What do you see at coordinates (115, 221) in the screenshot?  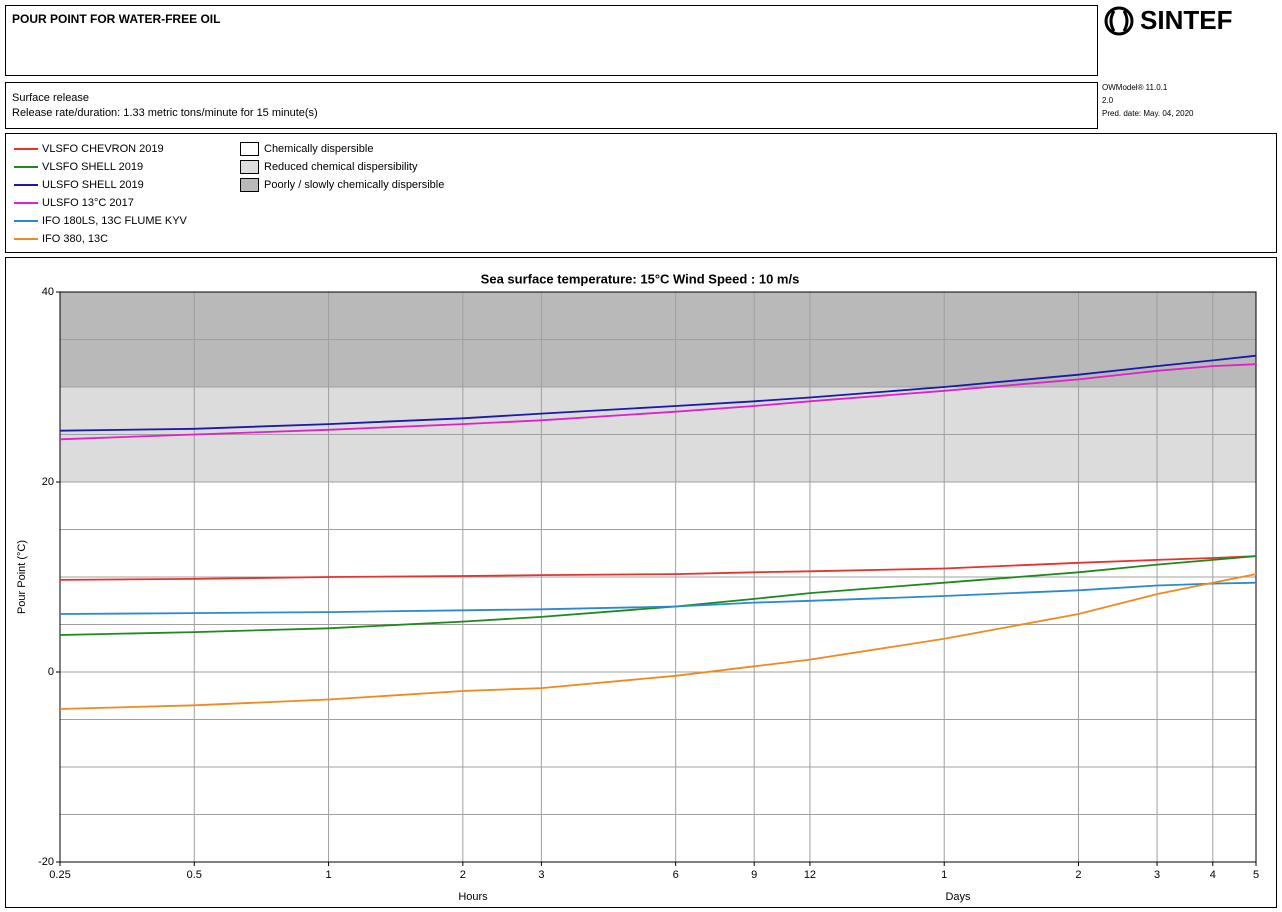 I see `legend-label: IFO 180LS, 13C FLUME KYV` at bounding box center [115, 221].